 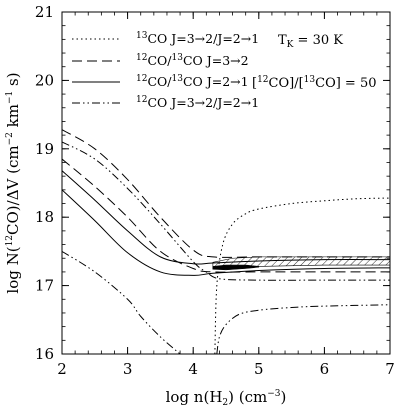 I want to click on legend-label-12co-13co-32: 12CO/13CO J=3→2, so click(x=192, y=60).